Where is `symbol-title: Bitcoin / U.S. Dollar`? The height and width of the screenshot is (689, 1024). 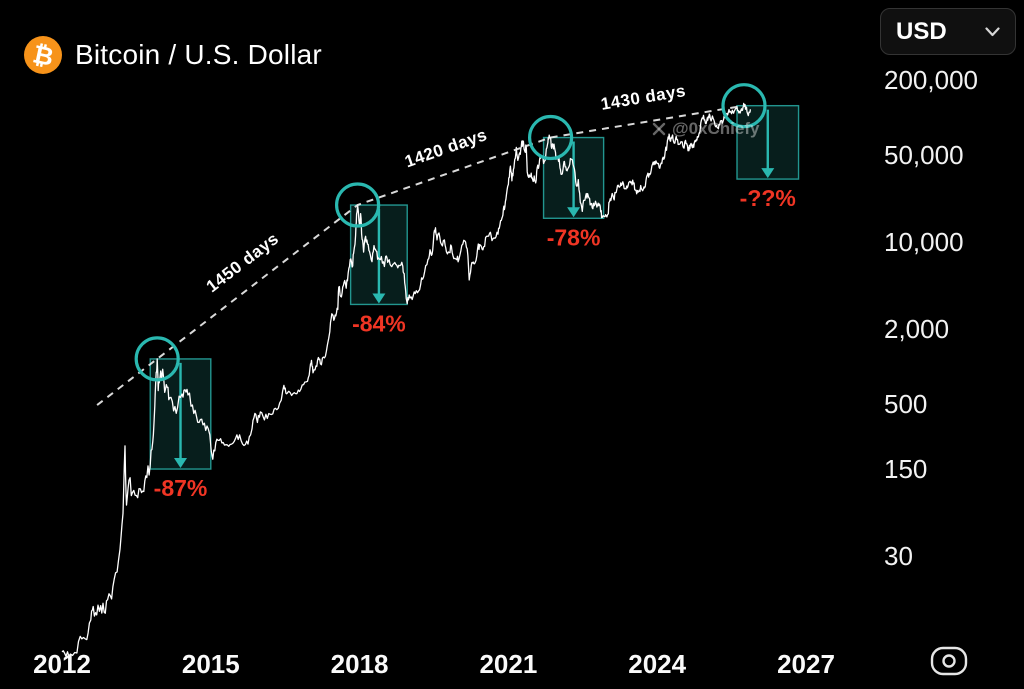 symbol-title: Bitcoin / U.S. Dollar is located at coordinates (198, 54).